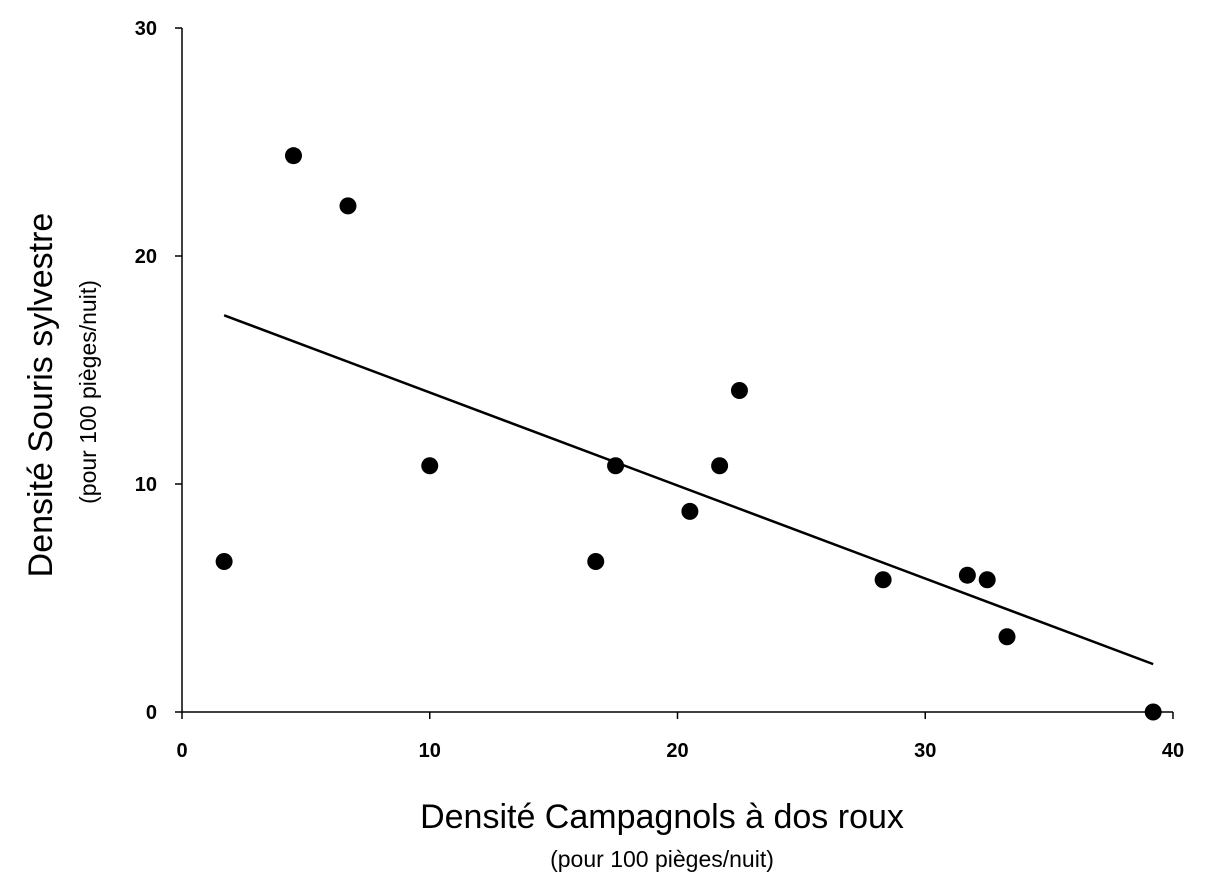  I want to click on x-axis-subtitle: (pour 100 pièges/nuit), so click(662, 859).